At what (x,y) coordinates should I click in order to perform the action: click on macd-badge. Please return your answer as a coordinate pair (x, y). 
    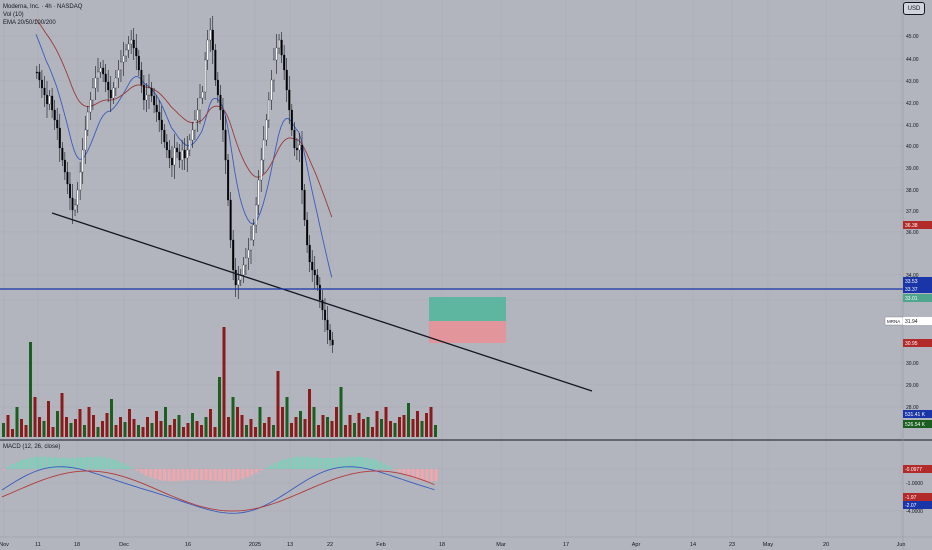
    Looking at the image, I should click on (917, 469).